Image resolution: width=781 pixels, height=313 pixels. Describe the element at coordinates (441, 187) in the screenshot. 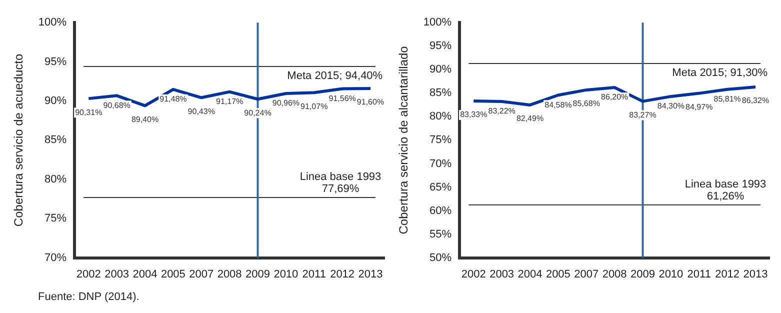

I see `y-tick-label: 65%` at that location.